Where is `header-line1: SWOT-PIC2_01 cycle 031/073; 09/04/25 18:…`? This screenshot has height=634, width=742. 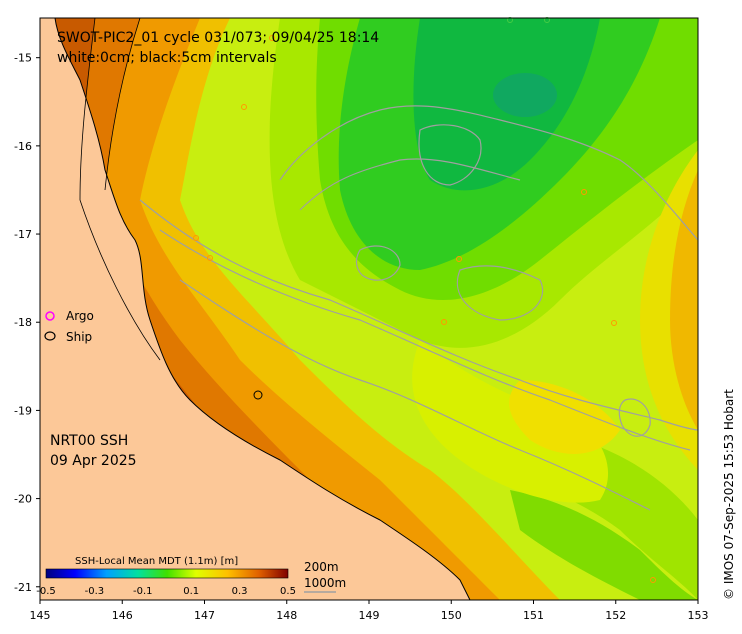 header-line1: SWOT-PIC2_01 cycle 031/073; 09/04/25 18:… is located at coordinates (218, 38).